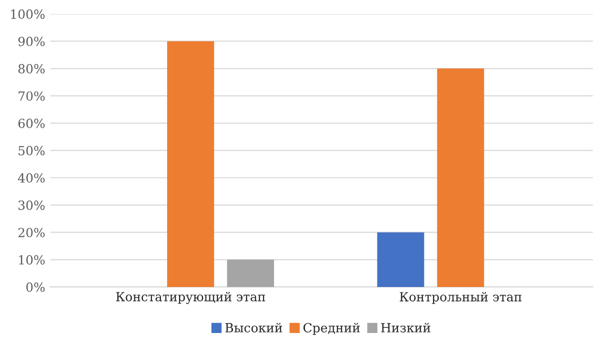  I want to click on y-tick-label: 40%, so click(31, 178).